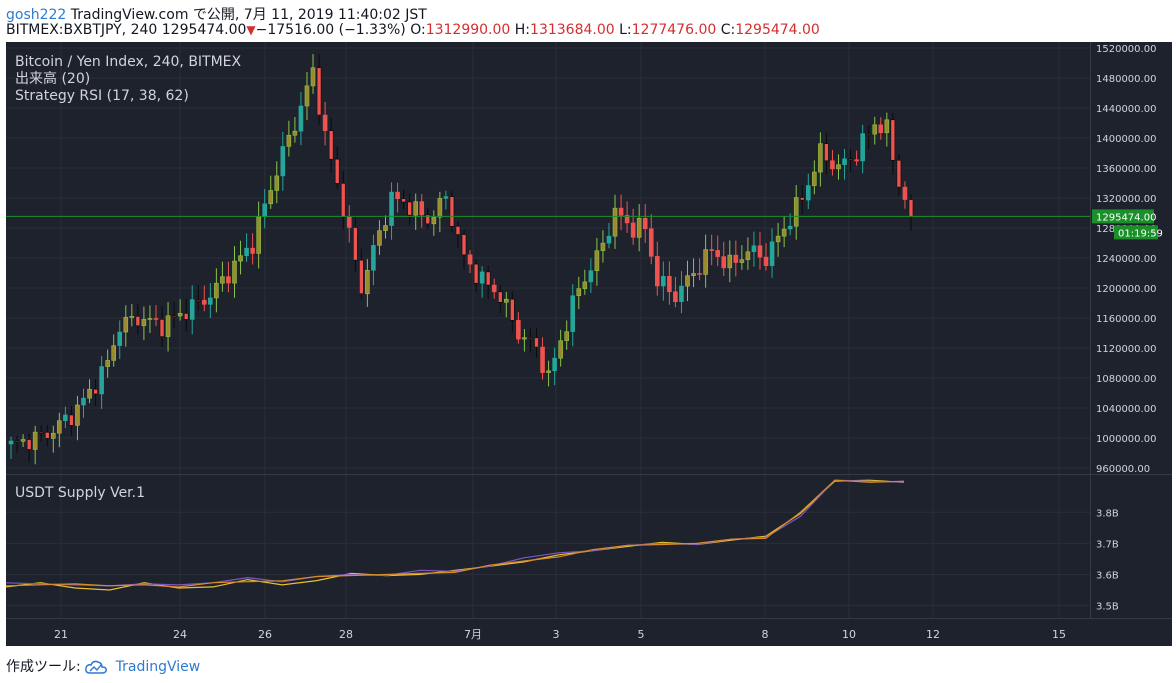  Describe the element at coordinates (625, 30) in the screenshot. I see `low-label: L:` at that location.